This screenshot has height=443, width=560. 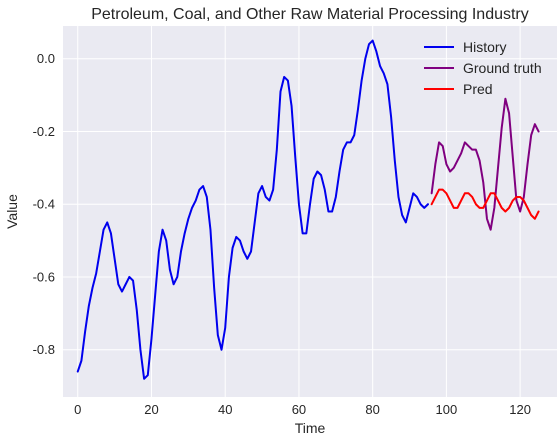 I want to click on y-tick-label: -0.8, so click(x=44, y=349).